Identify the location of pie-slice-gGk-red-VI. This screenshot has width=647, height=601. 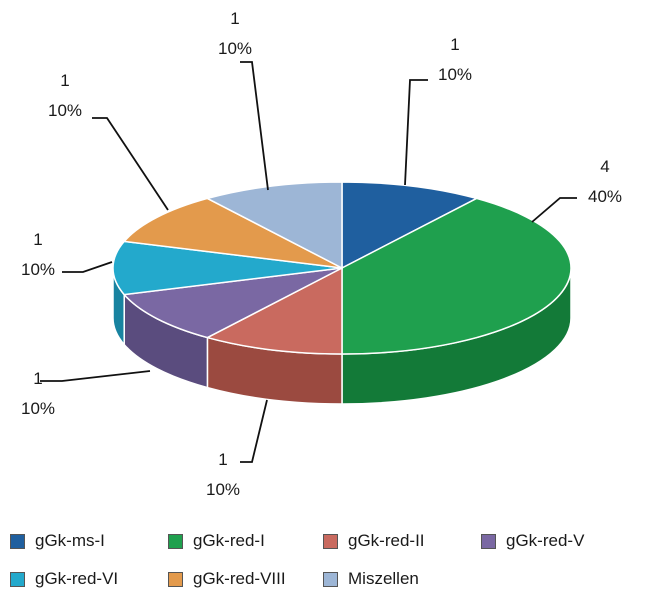
(227, 268).